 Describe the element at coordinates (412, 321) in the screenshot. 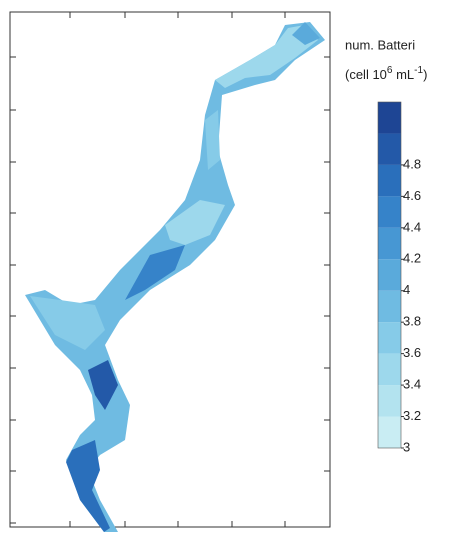

I see `colorbar-tick-label: 3.8` at that location.